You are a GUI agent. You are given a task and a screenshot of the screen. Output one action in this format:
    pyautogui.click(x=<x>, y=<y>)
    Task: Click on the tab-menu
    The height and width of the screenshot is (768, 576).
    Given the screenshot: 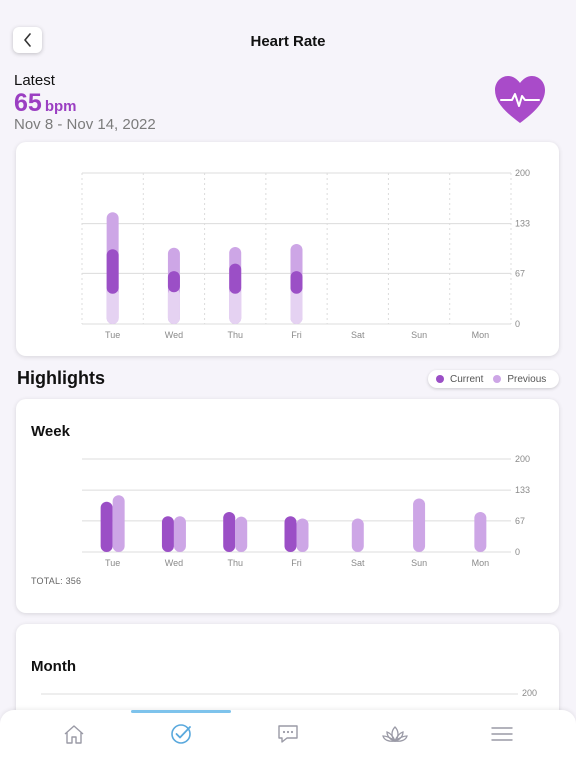 What is the action you would take?
    pyautogui.click(x=502, y=734)
    